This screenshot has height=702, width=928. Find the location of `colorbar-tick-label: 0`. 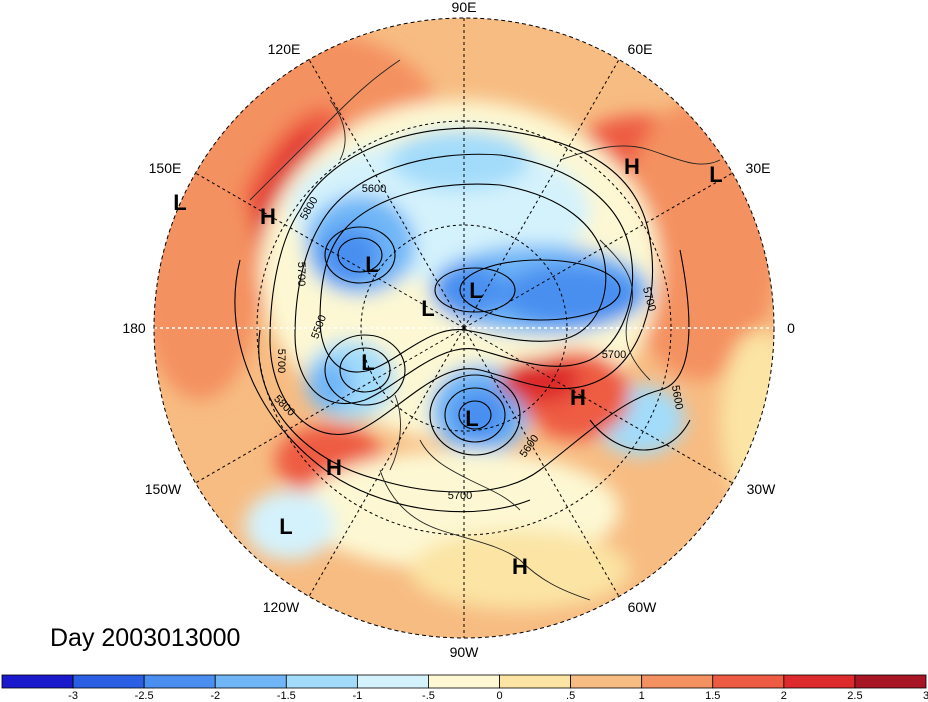

colorbar-tick-label: 0 is located at coordinates (499, 696).